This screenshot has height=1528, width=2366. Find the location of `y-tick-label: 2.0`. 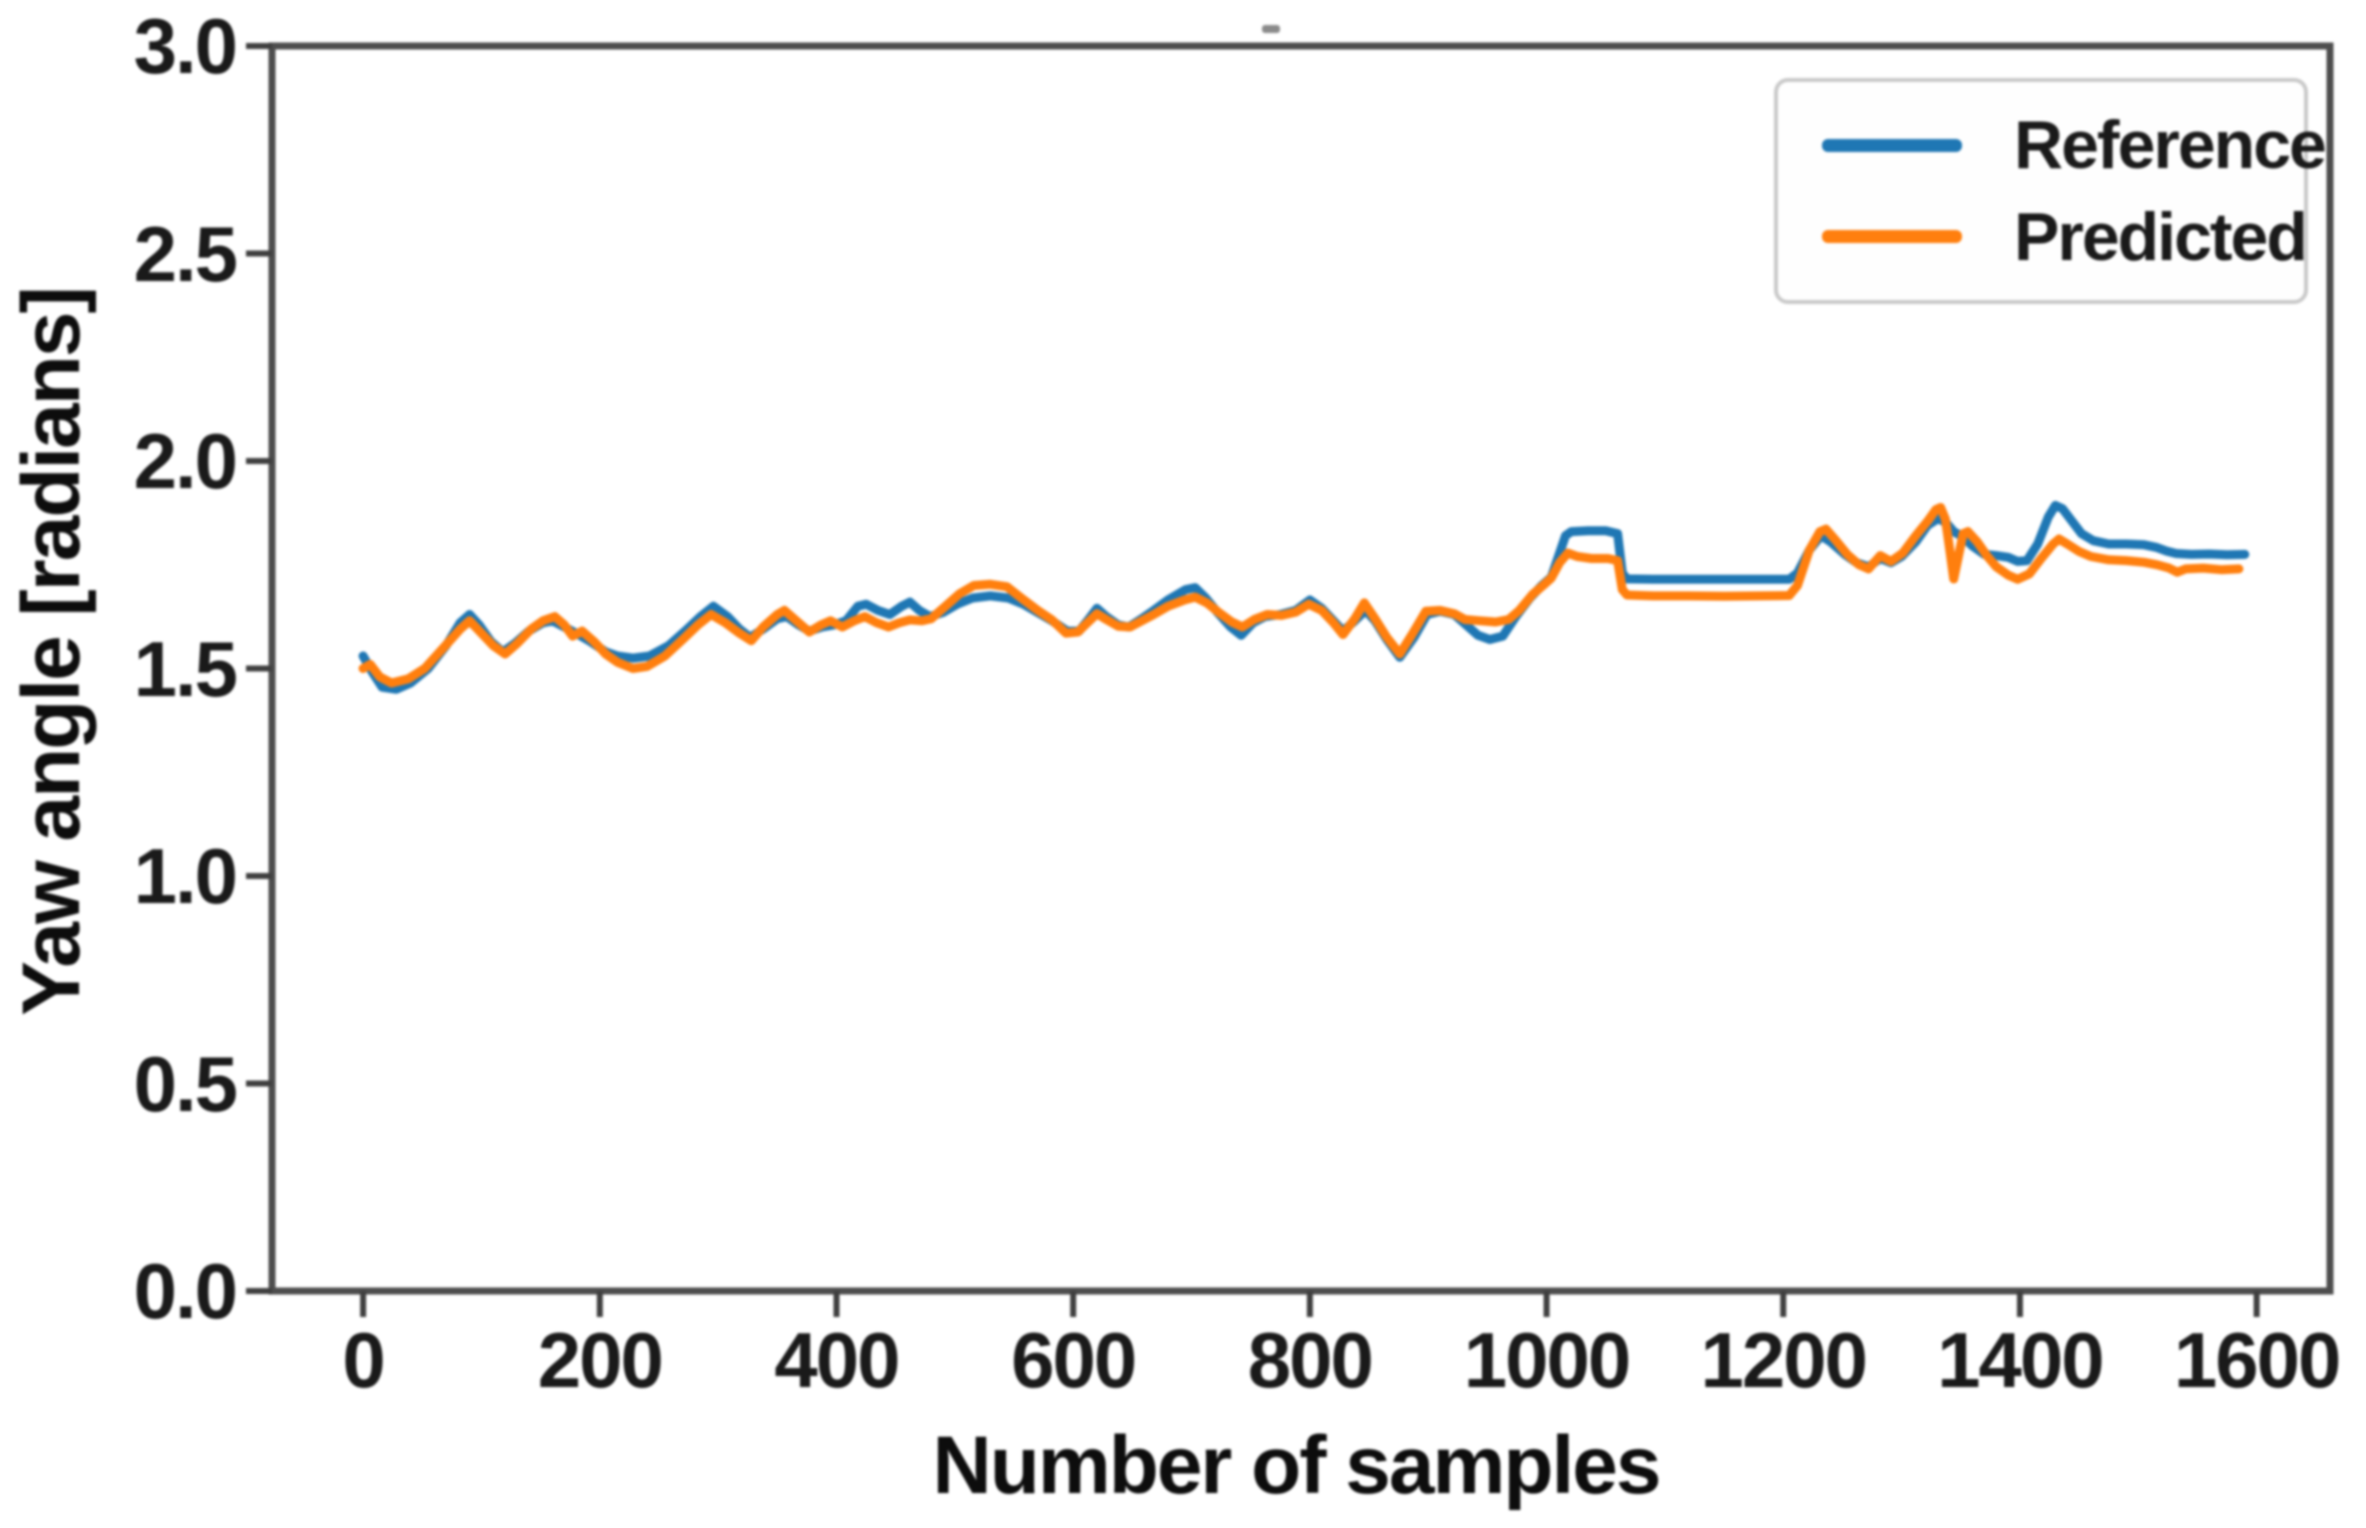

y-tick-label: 2.0 is located at coordinates (185, 461).